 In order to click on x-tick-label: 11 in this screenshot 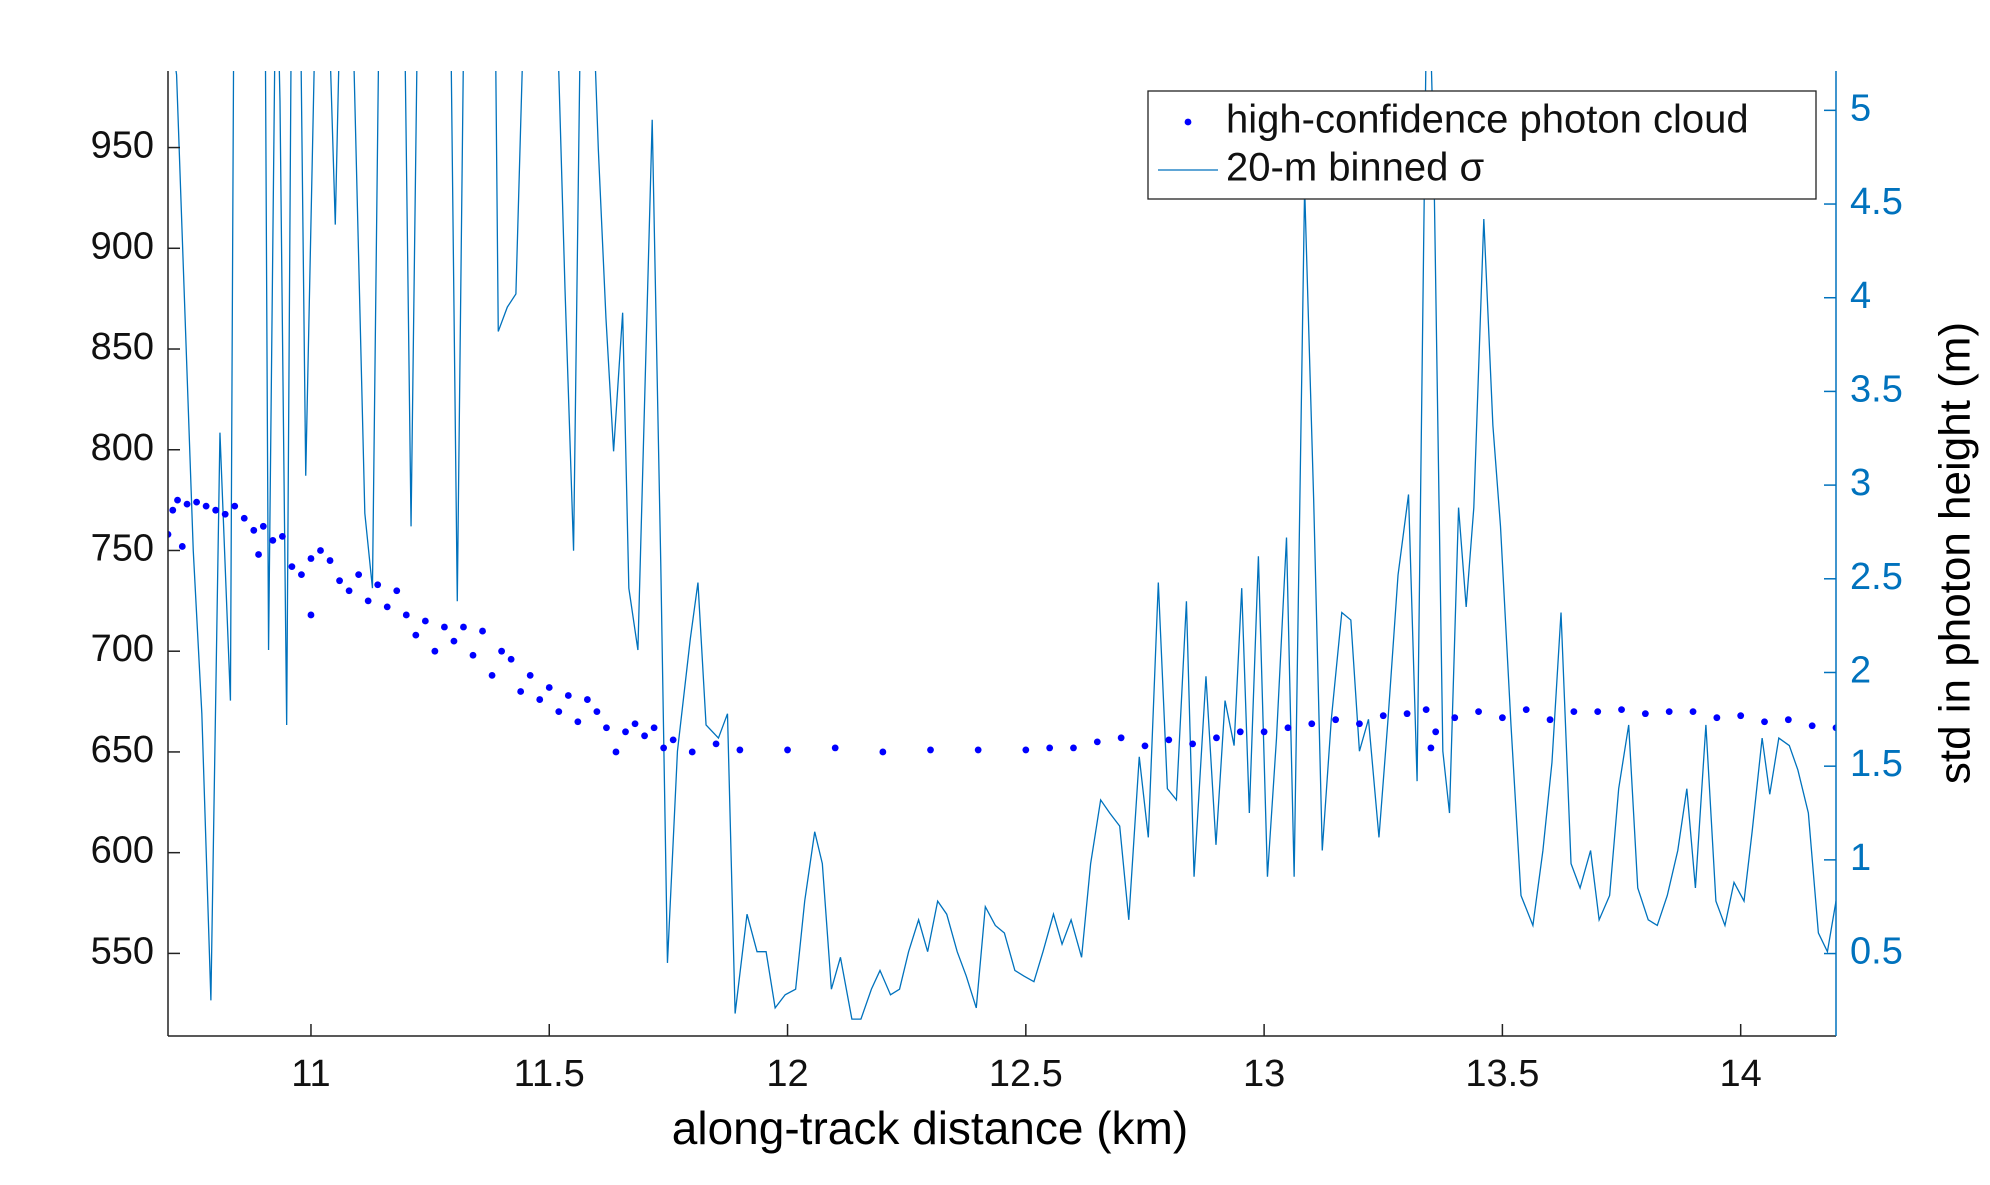, I will do `click(310, 1074)`.